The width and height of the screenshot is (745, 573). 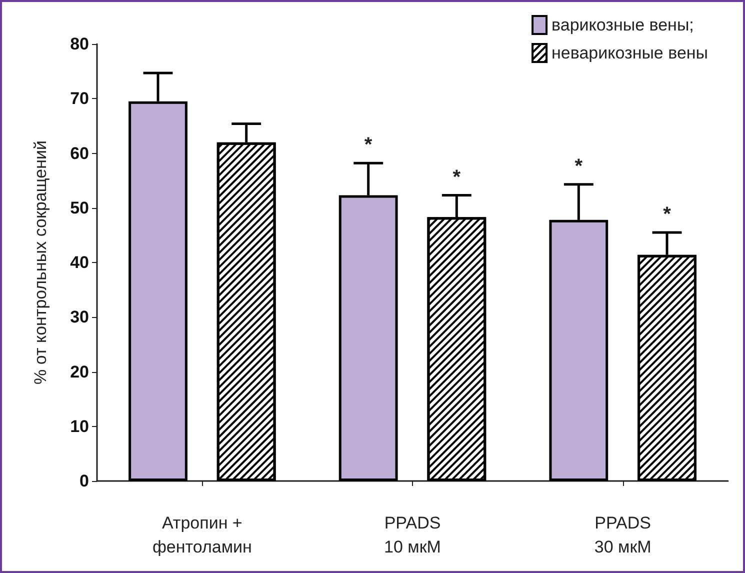 What do you see at coordinates (79, 44) in the screenshot?
I see `y-tick-label: 80` at bounding box center [79, 44].